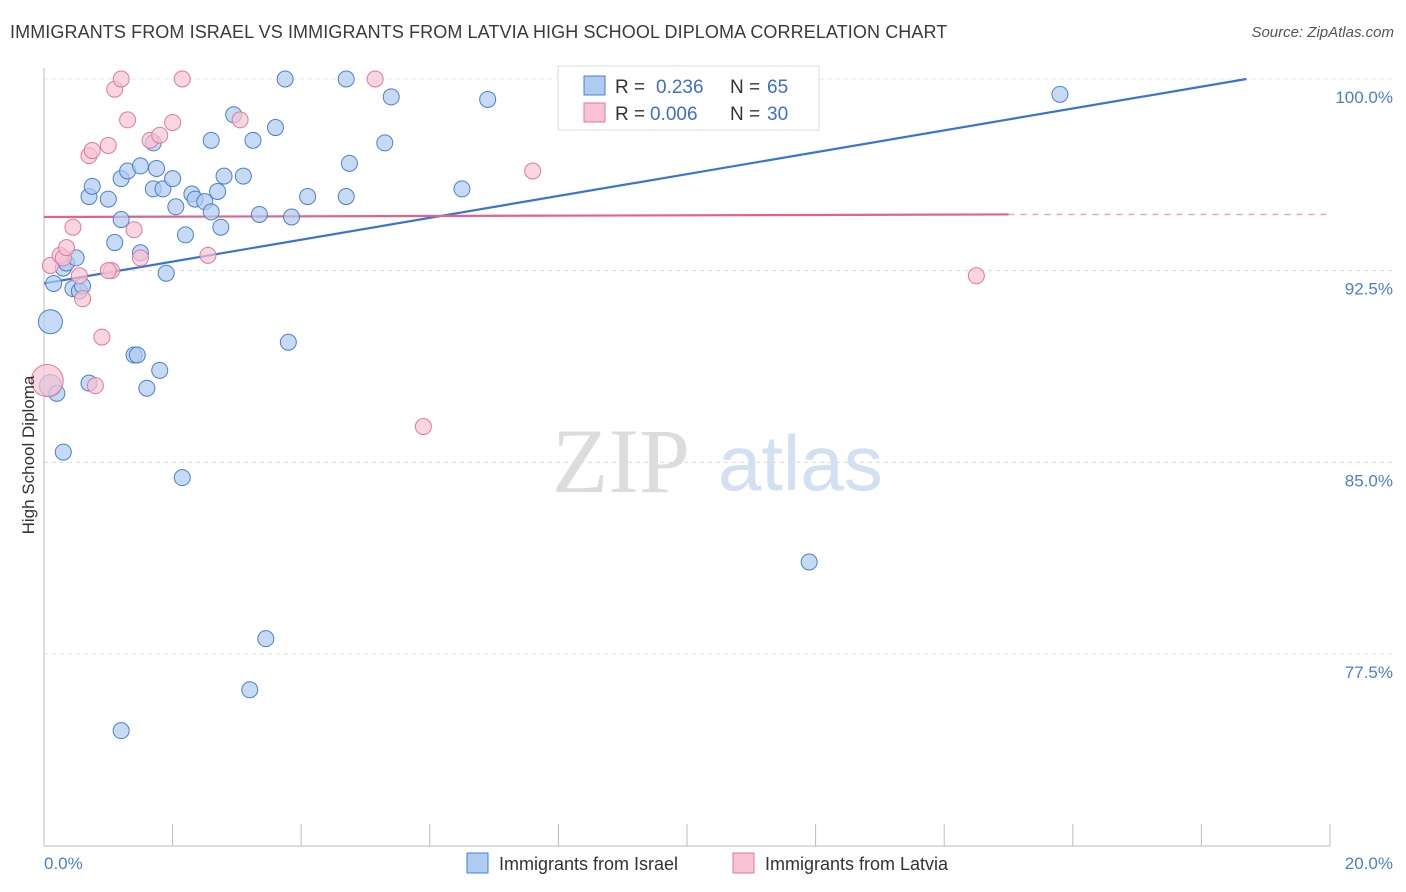 Image resolution: width=1406 pixels, height=892 pixels. What do you see at coordinates (1369, 672) in the screenshot?
I see `y-tick-label-0: 77.5%` at bounding box center [1369, 672].